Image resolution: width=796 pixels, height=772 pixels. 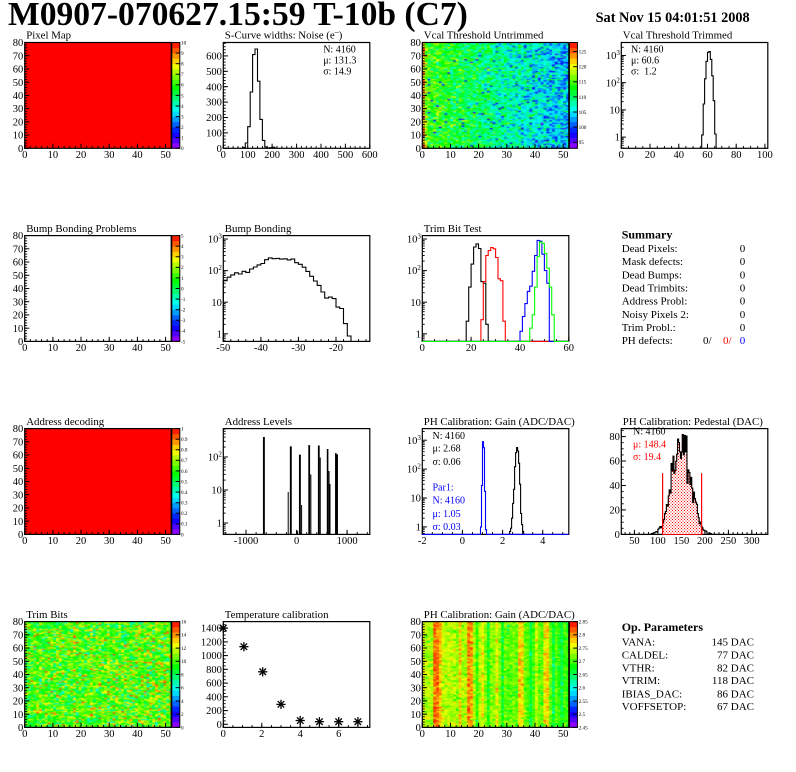 What do you see at coordinates (184, 482) in the screenshot?
I see `svg-text: 0.5` at bounding box center [184, 482].